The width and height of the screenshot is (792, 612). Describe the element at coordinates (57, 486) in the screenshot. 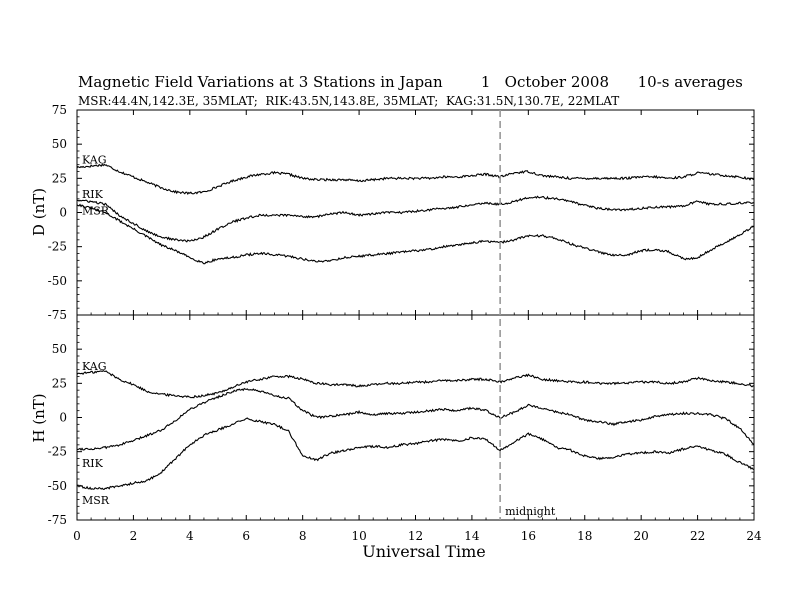

I see `bottom-y-tick-label: -50` at that location.